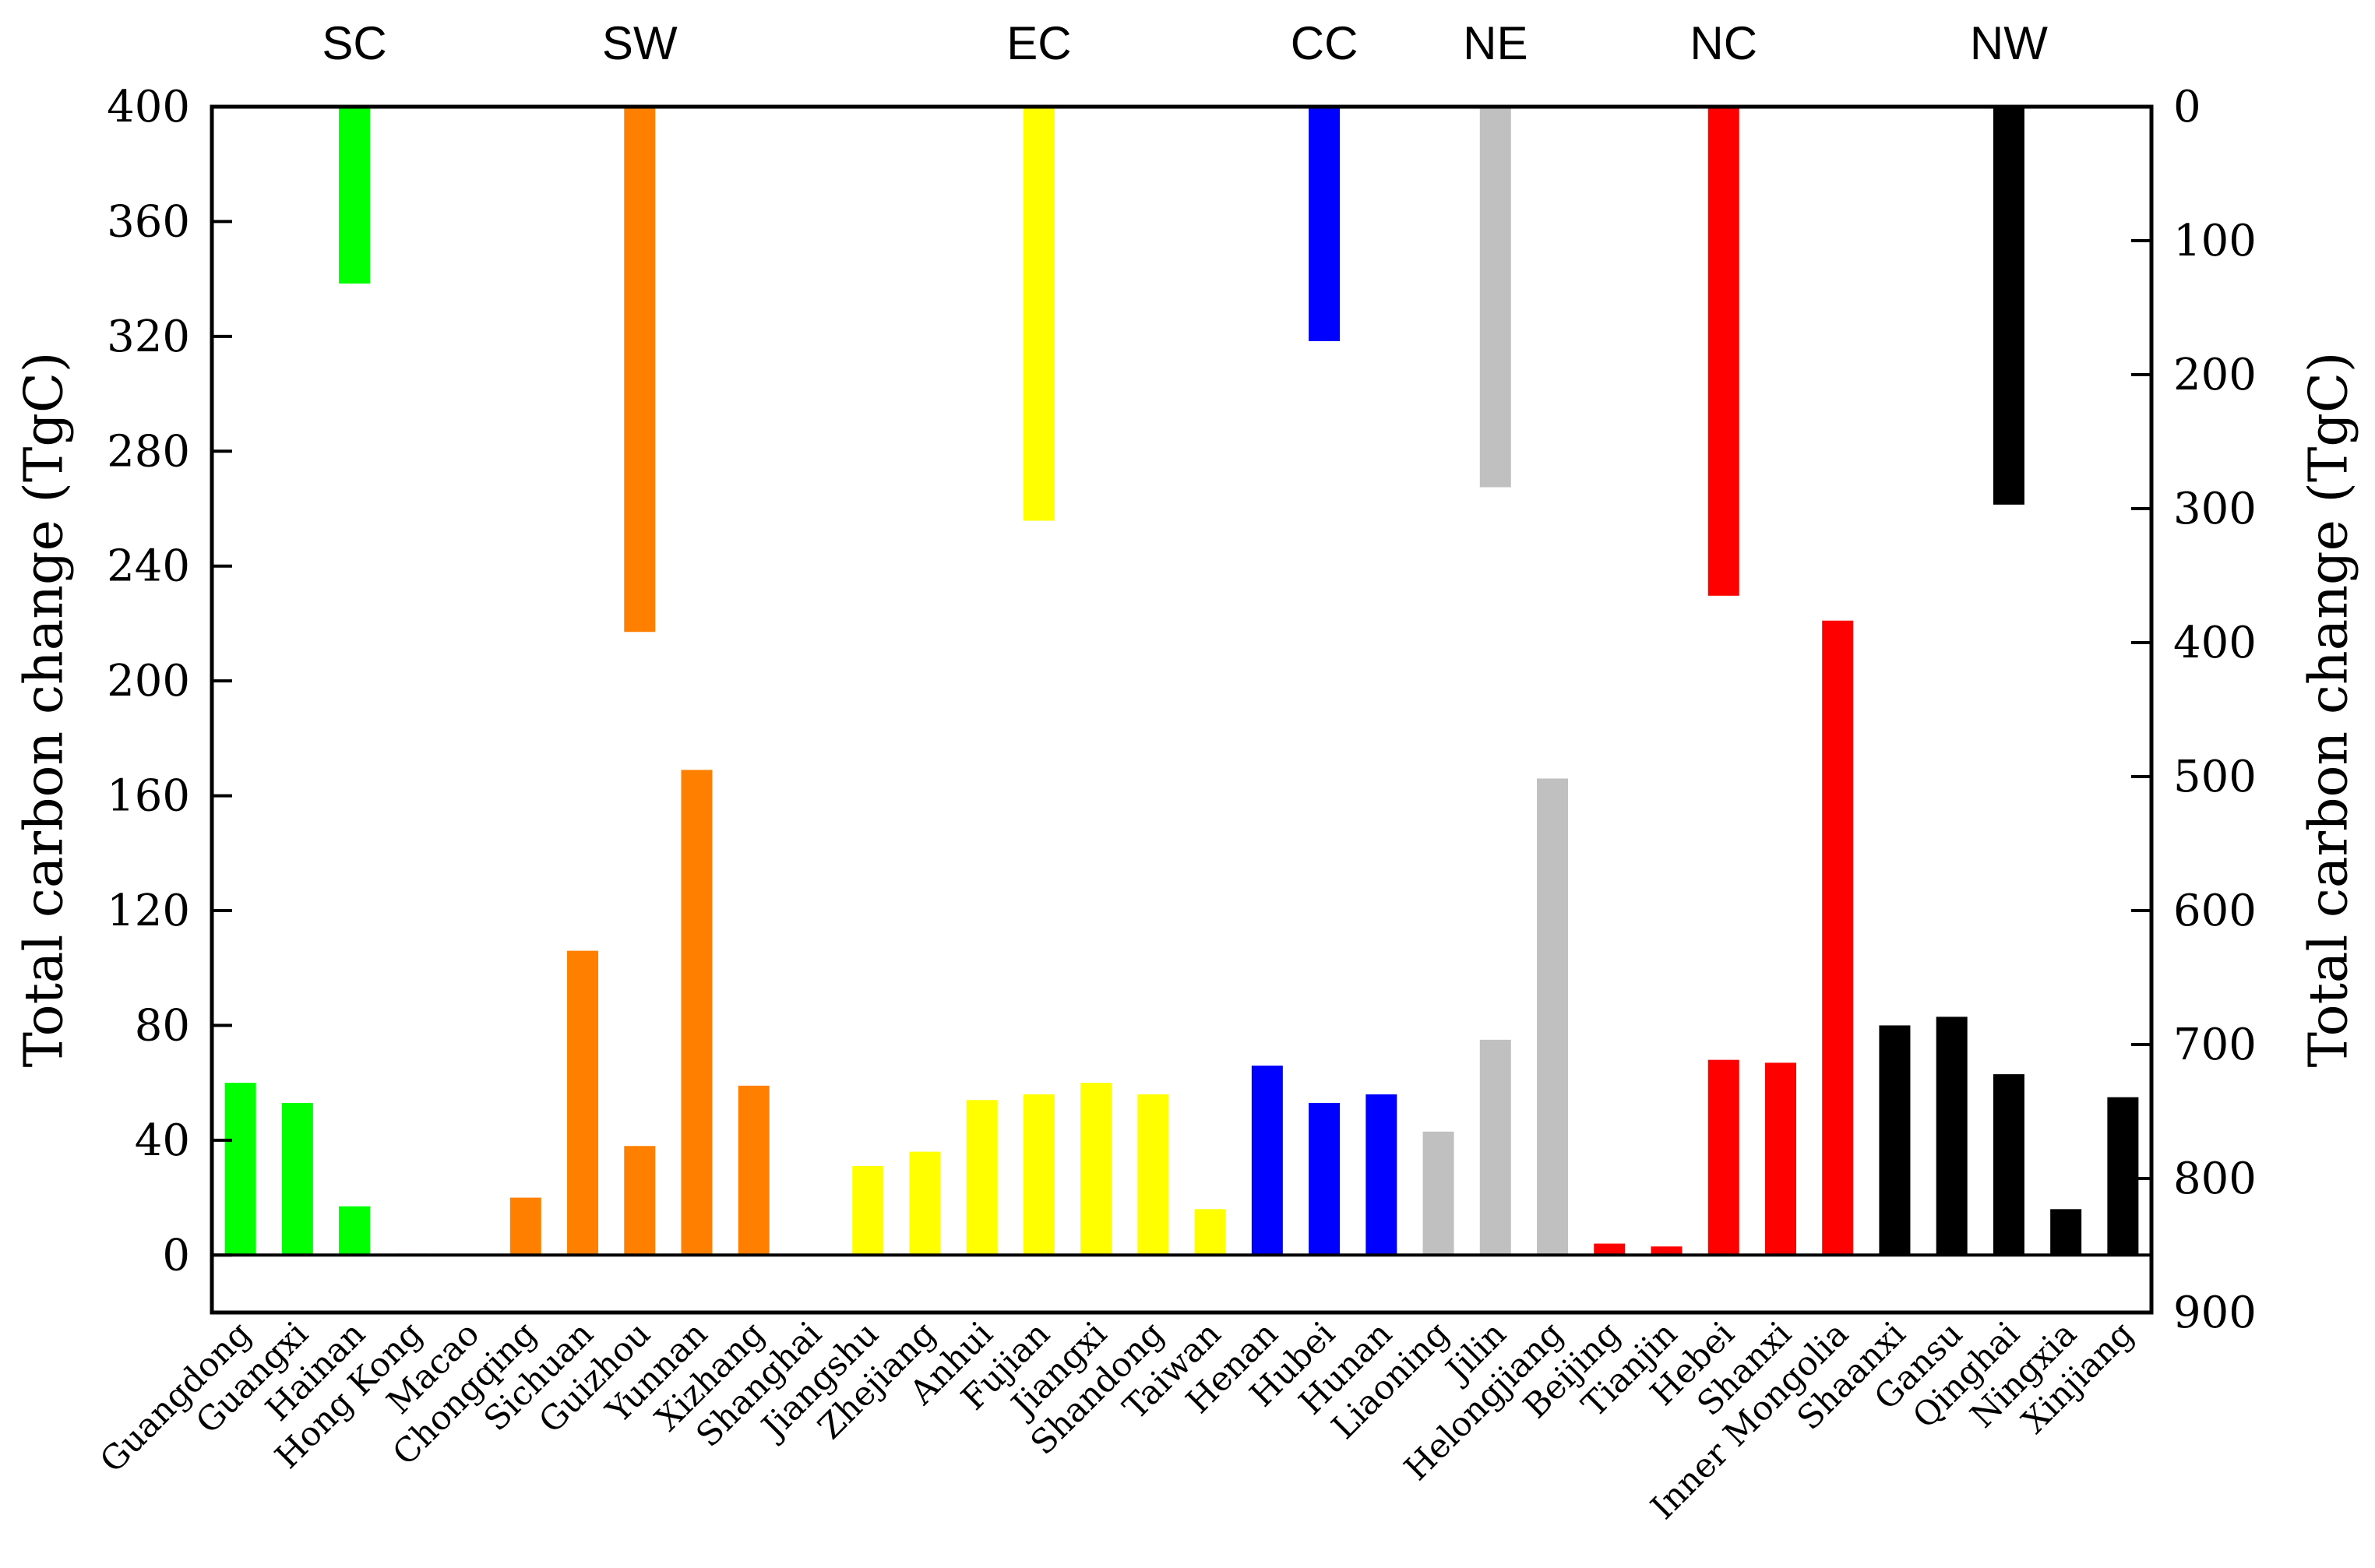  Describe the element at coordinates (2215, 643) in the screenshot. I see `right-tick-label: 400` at that location.